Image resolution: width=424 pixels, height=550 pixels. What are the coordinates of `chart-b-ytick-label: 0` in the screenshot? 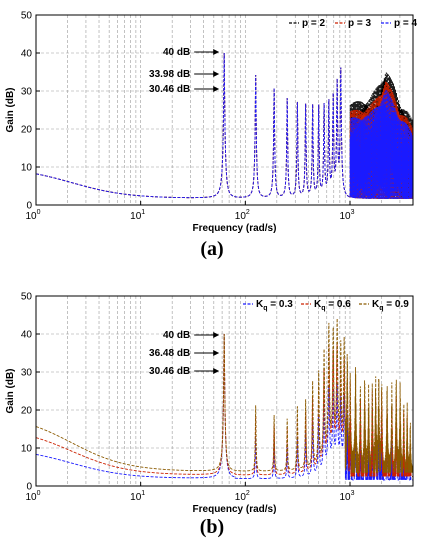 It's located at (29, 487).